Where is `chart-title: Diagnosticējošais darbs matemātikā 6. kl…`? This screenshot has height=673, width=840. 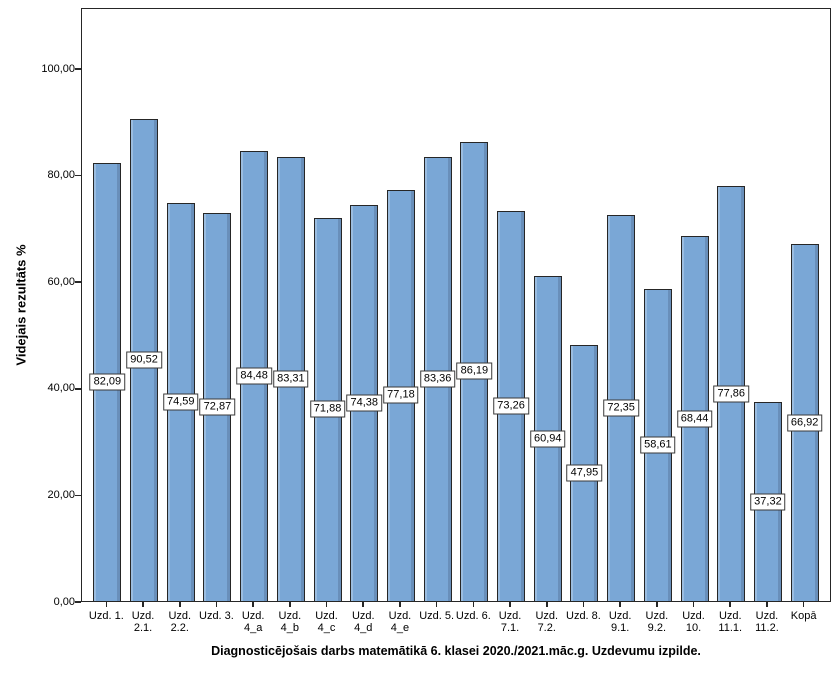
chart-title: Diagnosticējošais darbs matemātikā 6. kl… is located at coordinates (456, 651).